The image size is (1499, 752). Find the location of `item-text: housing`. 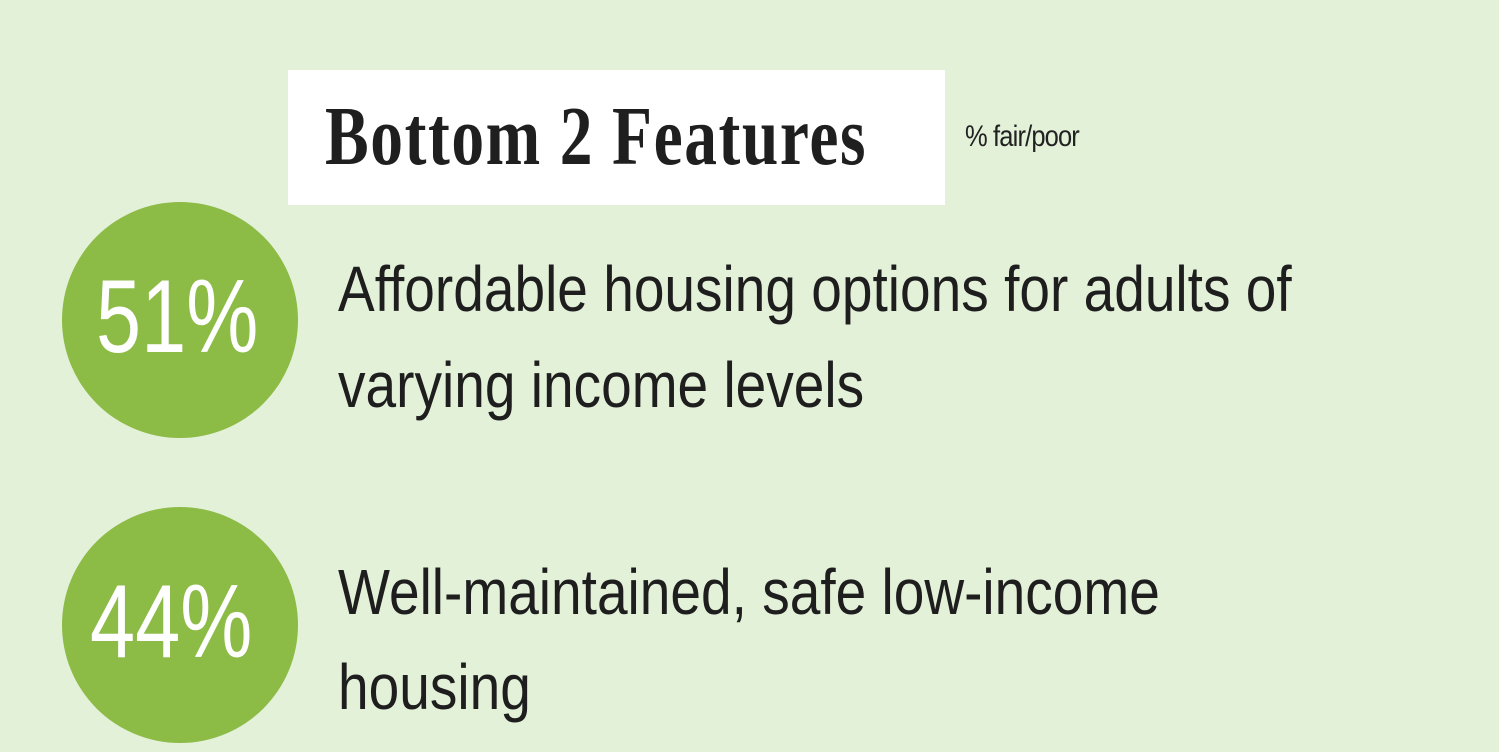

item-text: housing is located at coordinates (434, 687).